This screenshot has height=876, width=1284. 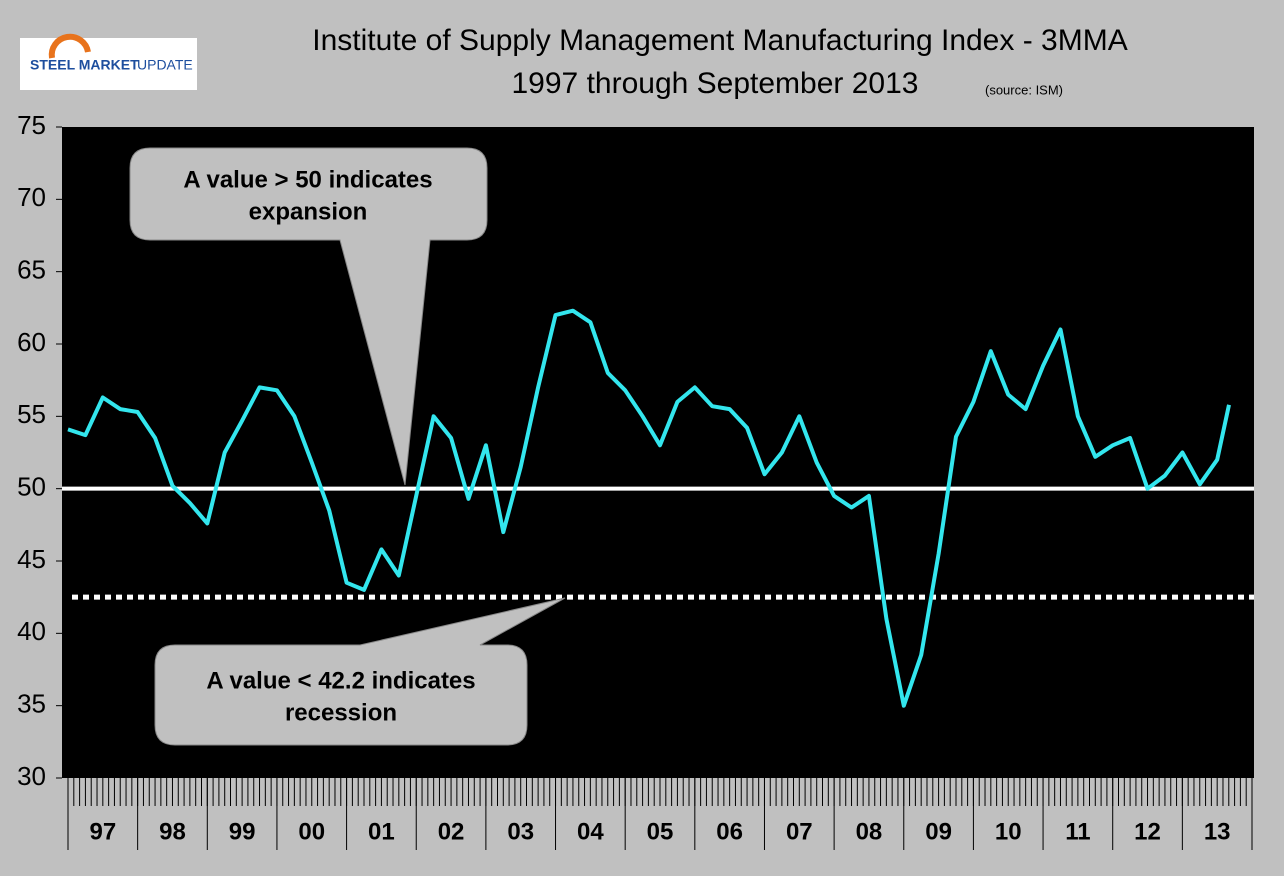 I want to click on x-tick-label: 98, so click(x=172, y=831).